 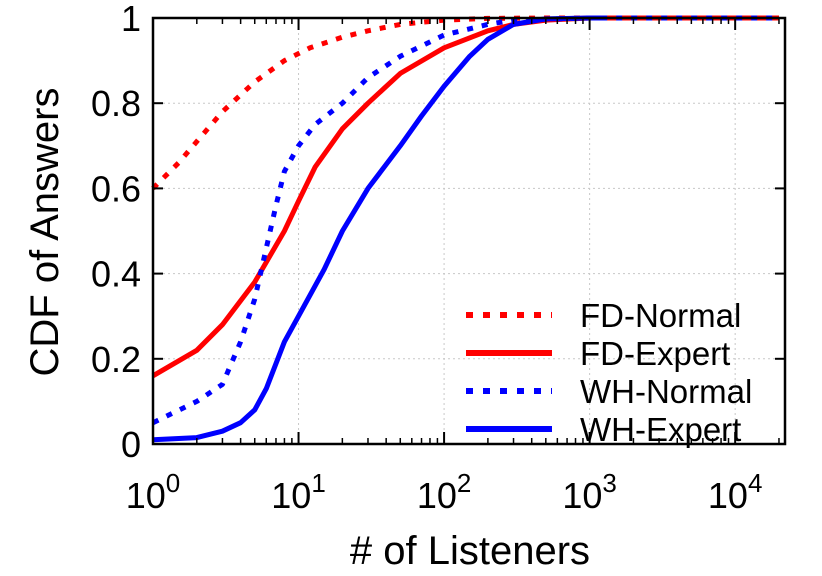 What do you see at coordinates (45, 232) in the screenshot?
I see `y-axis-title: CDF of Answers` at bounding box center [45, 232].